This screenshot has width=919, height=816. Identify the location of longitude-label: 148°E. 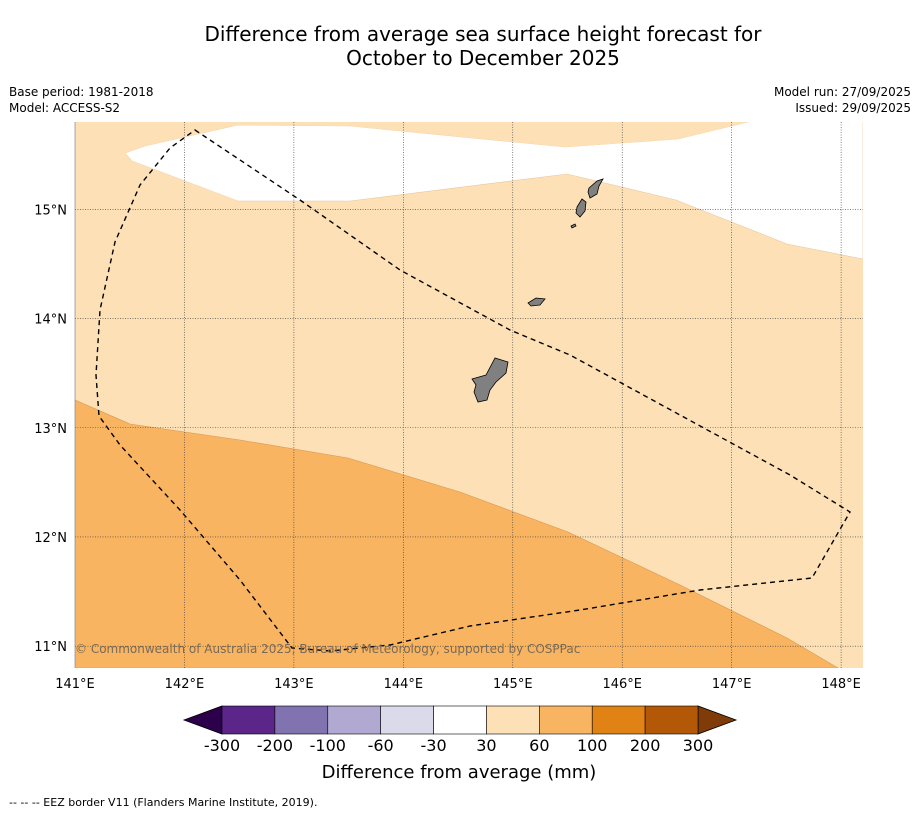
(841, 684).